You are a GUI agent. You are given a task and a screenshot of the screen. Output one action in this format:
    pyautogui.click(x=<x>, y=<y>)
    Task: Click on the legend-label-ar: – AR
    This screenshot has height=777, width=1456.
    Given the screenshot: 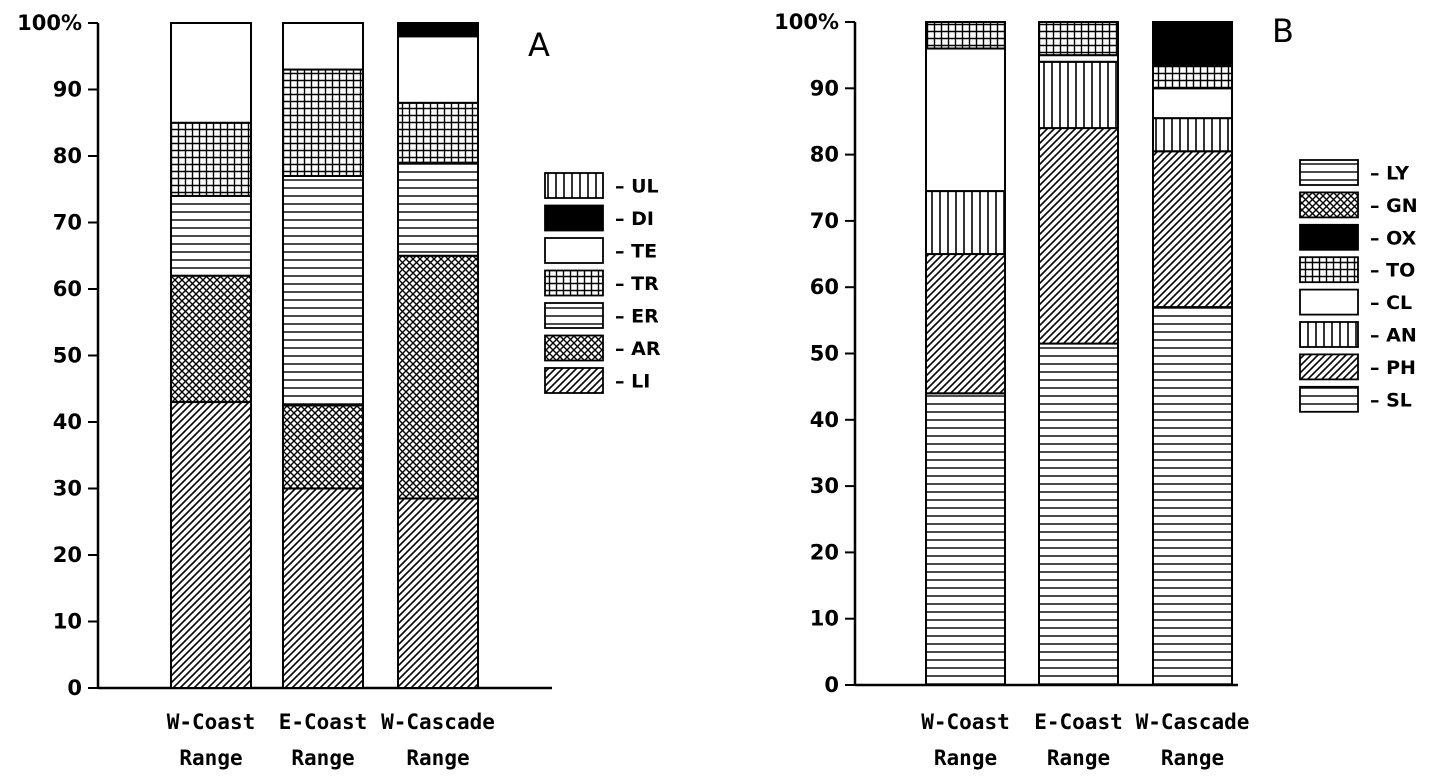 What is the action you would take?
    pyautogui.click(x=638, y=349)
    